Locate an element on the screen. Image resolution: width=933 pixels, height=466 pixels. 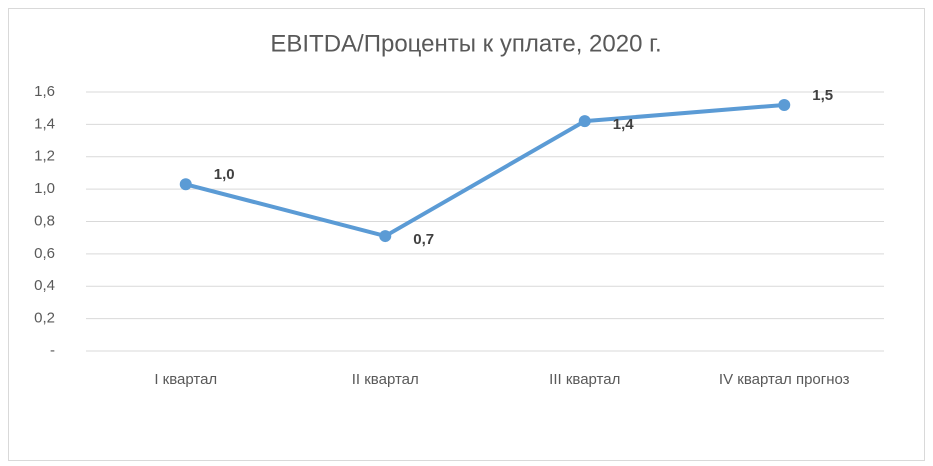
y-tick-label: 1,0 is located at coordinates (44, 188).